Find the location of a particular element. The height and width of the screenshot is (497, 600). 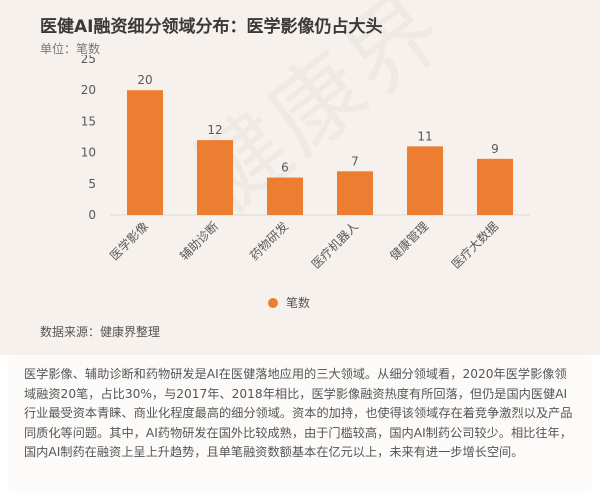

x-tick-label: 医疗机器人 is located at coordinates (335, 245).